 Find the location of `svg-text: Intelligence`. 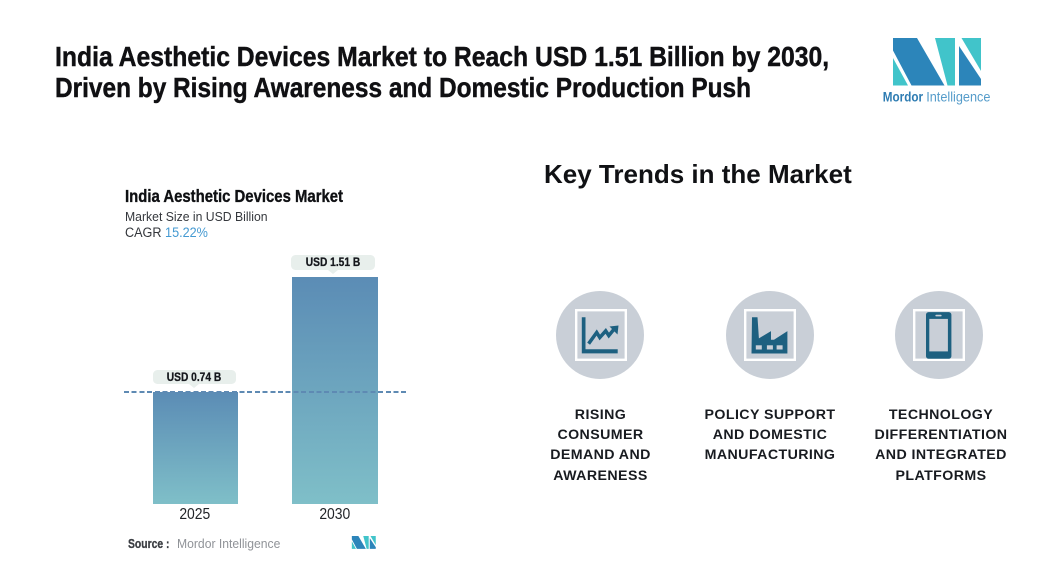

svg-text: Intelligence is located at coordinates (958, 96).